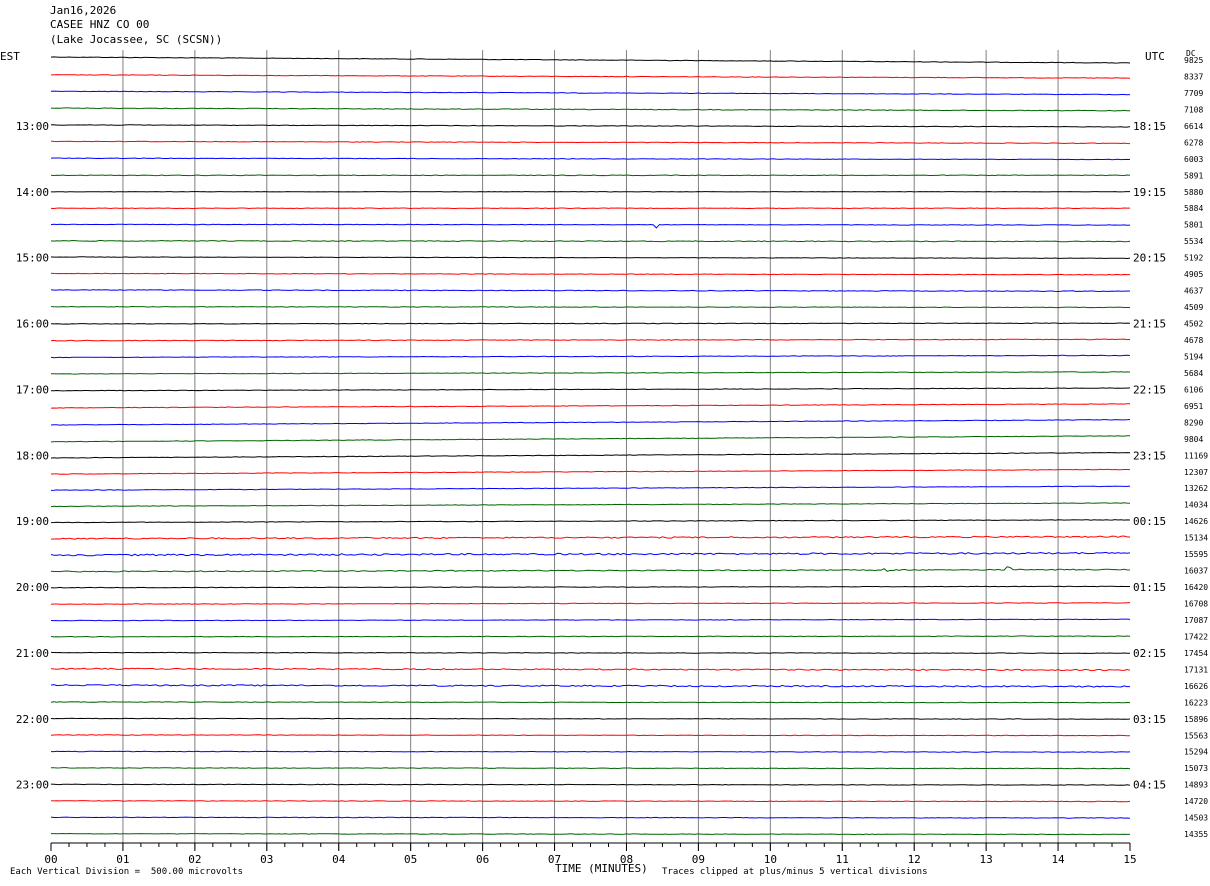 The image size is (1210, 886). What do you see at coordinates (1129, 859) in the screenshot?
I see `x-tick-label: 15` at bounding box center [1129, 859].